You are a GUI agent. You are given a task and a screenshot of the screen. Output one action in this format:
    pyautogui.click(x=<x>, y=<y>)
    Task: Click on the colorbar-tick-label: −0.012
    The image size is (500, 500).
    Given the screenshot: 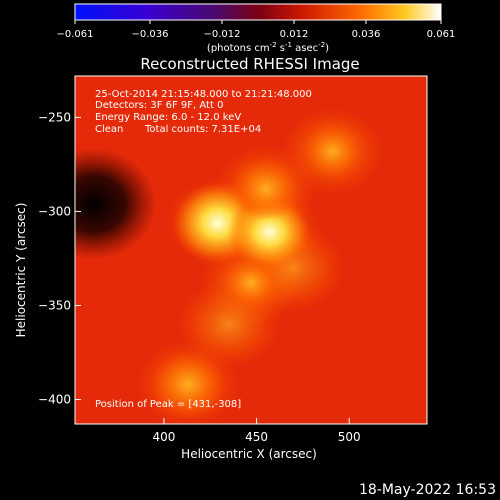 What is the action you would take?
    pyautogui.click(x=221, y=34)
    